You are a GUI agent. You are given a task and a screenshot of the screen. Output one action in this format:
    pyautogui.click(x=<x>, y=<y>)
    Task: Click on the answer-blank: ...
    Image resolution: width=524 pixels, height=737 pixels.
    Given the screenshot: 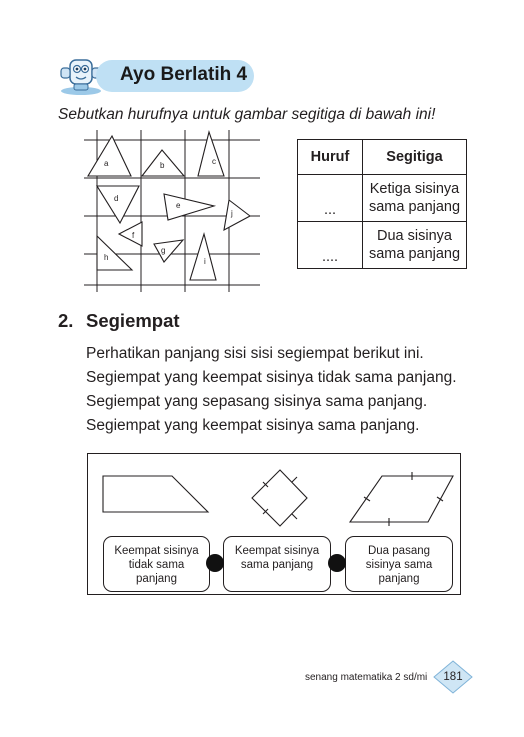 What is the action you would take?
    pyautogui.click(x=330, y=198)
    